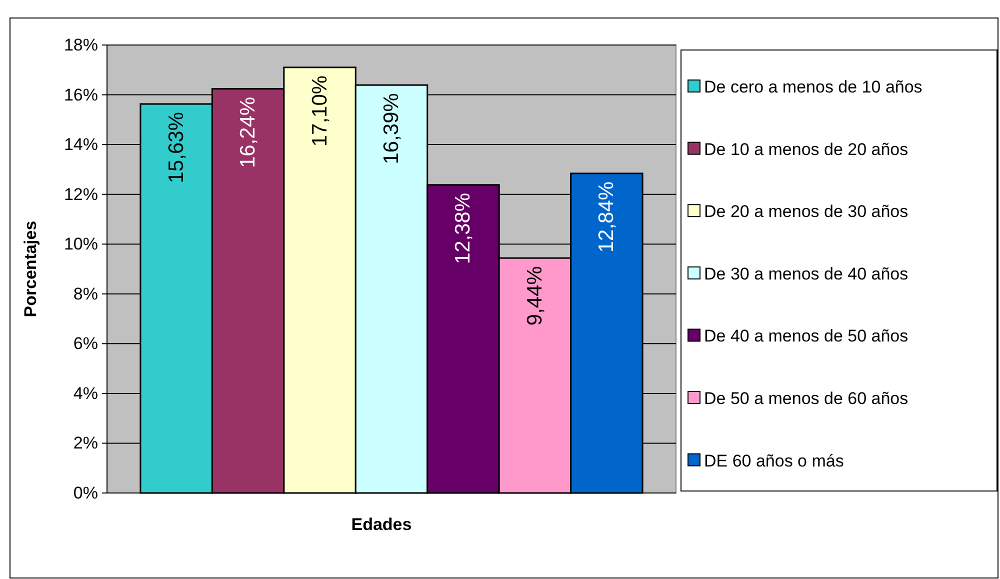 Image resolution: width=1000 pixels, height=579 pixels. I want to click on data-label: 17,10%, so click(320, 111).